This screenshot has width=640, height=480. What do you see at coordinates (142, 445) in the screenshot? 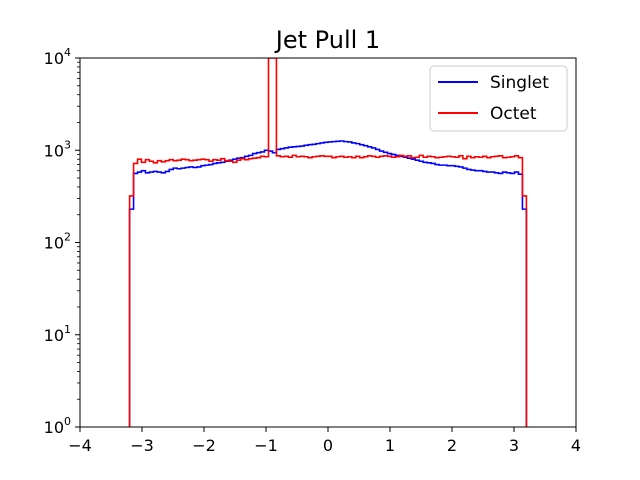
I see `x-tick-label: −3` at bounding box center [142, 445].